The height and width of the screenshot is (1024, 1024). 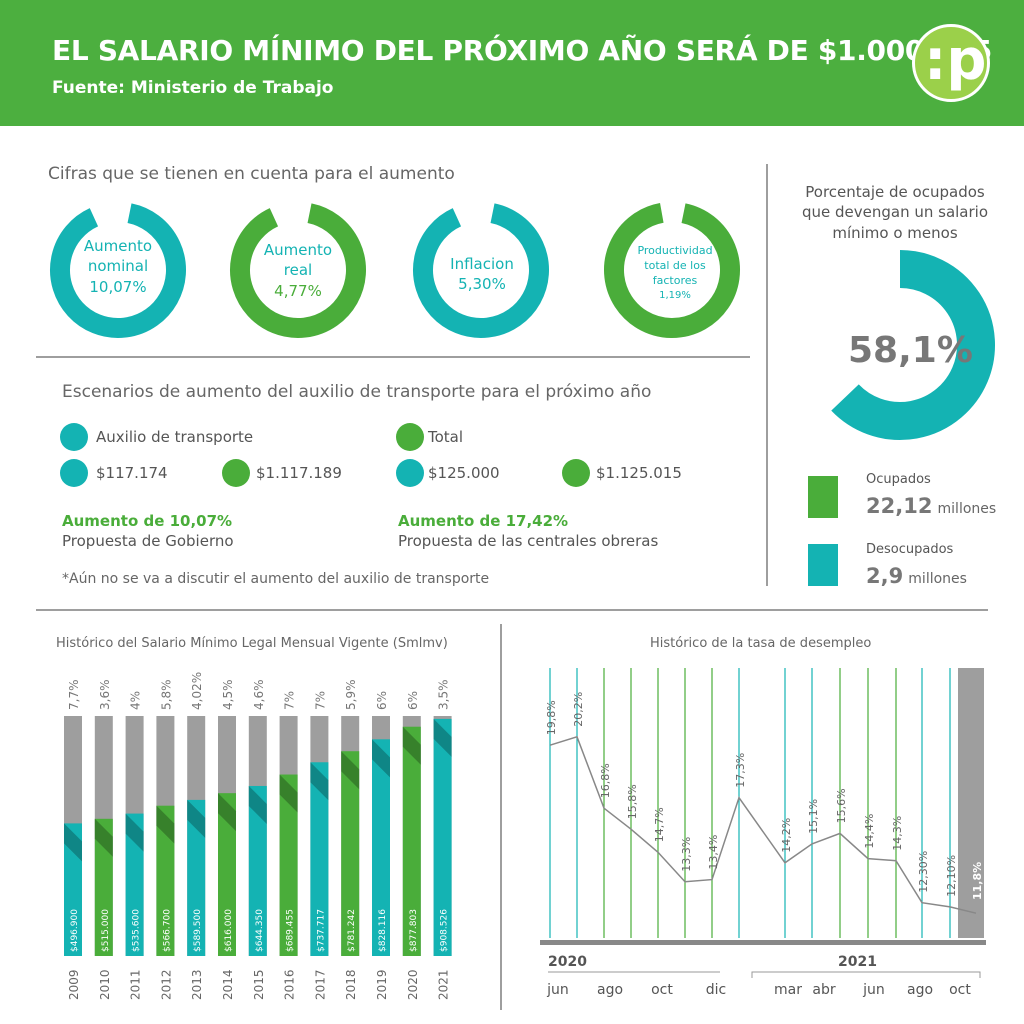 What do you see at coordinates (136, 700) in the screenshot?
I see `salary-increase-label: 4%` at bounding box center [136, 700].